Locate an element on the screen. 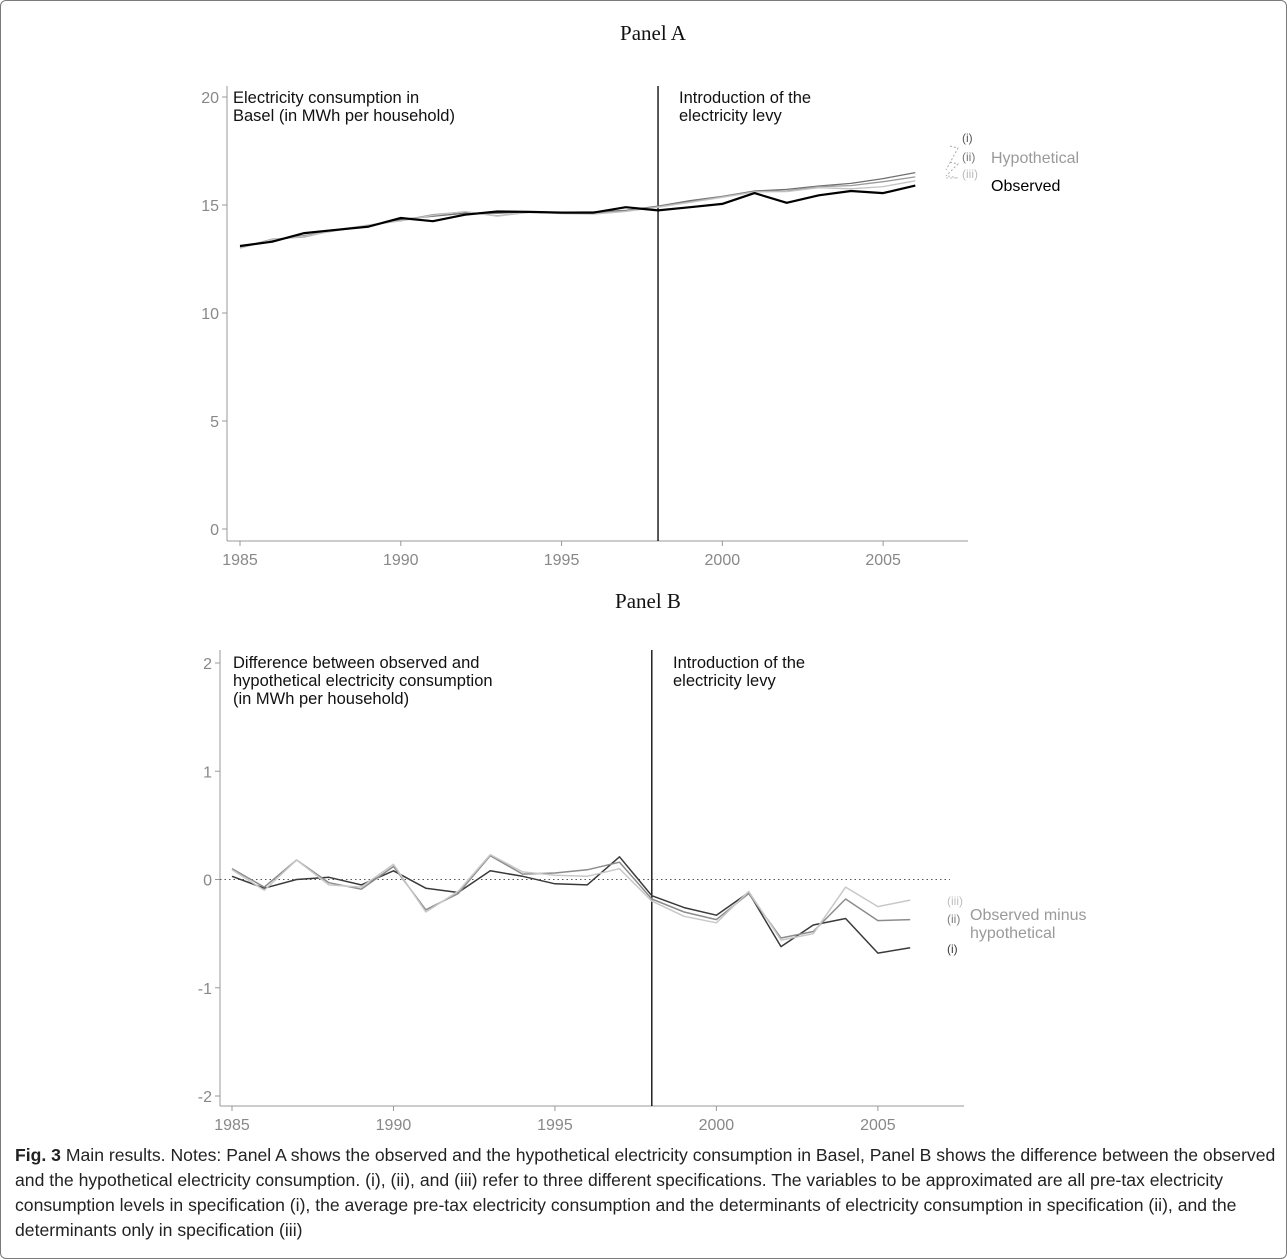 The height and width of the screenshot is (1259, 1287). panel-b-levy-label-line-2: electricity levy is located at coordinates (724, 681).